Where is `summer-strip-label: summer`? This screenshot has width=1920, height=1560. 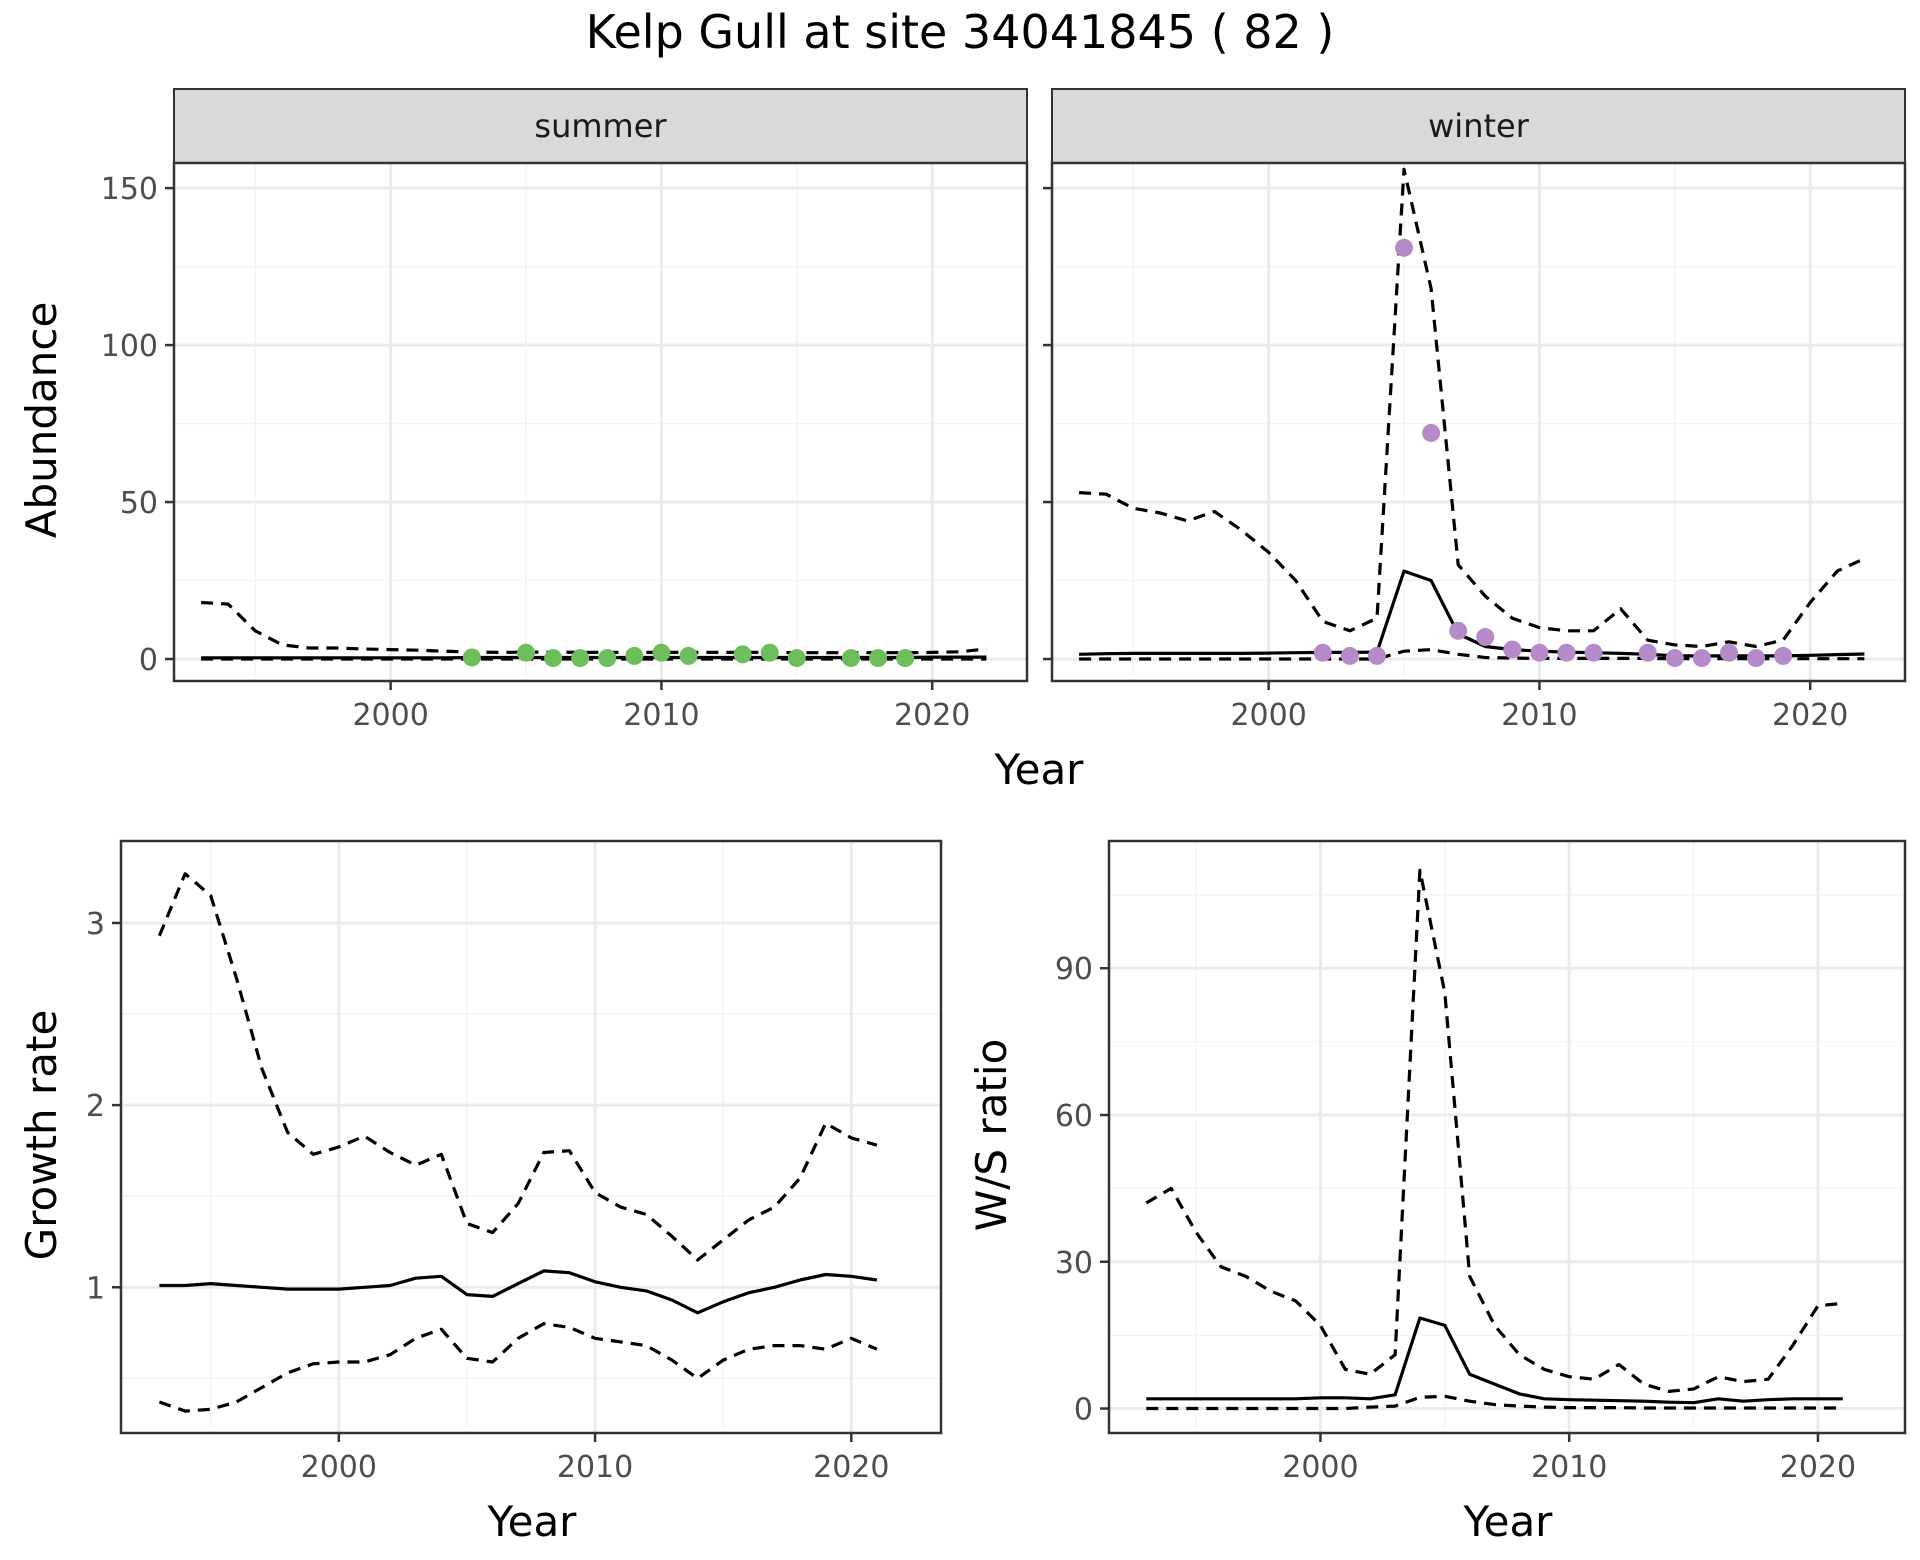
summer-strip-label: summer is located at coordinates (600, 126).